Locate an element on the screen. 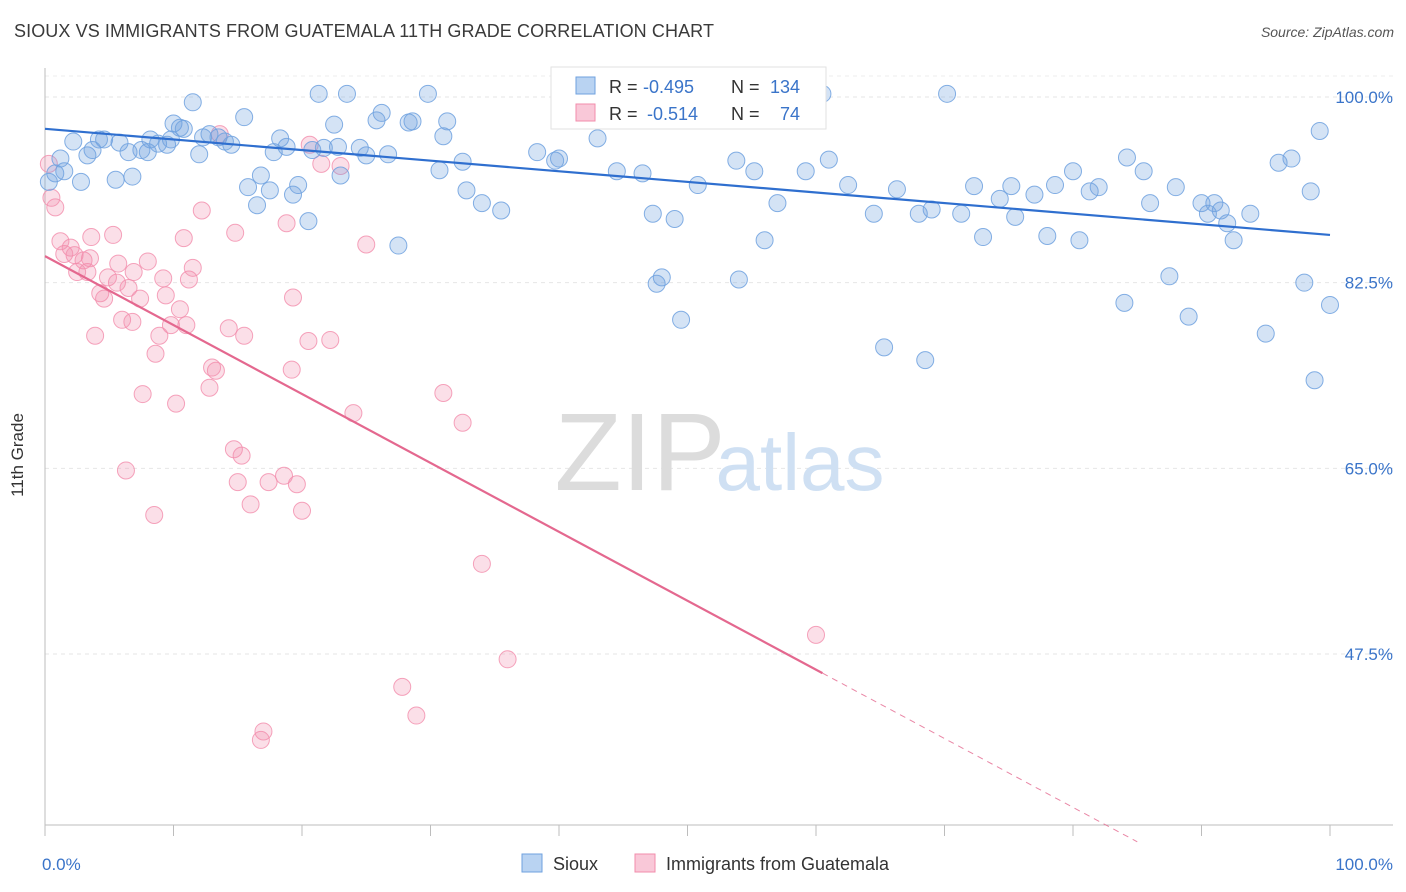  stats-r-label-guatemala: R = is located at coordinates (626, 114).